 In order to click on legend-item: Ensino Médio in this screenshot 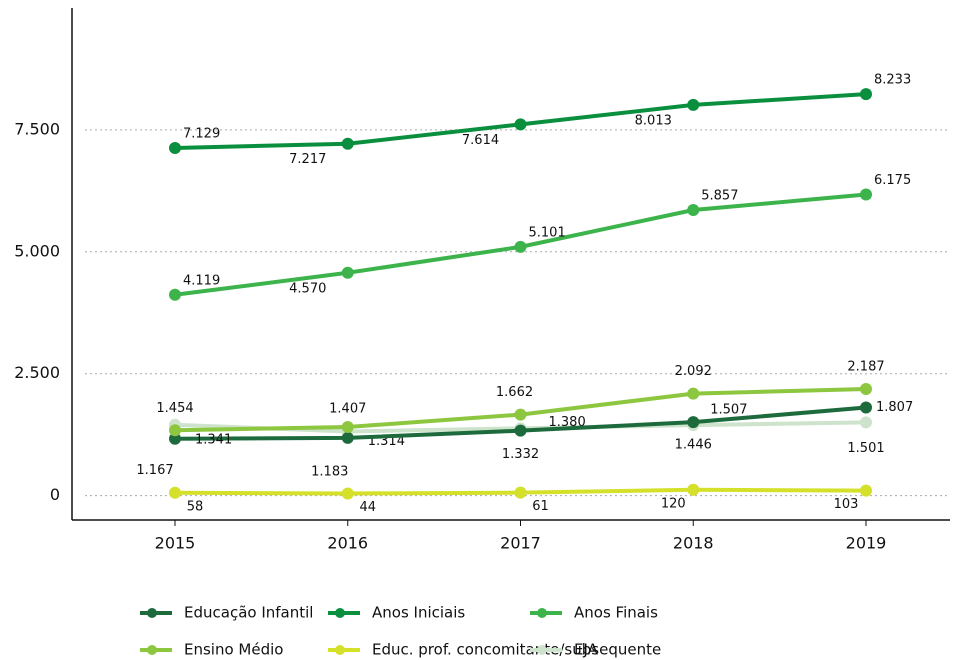, I will do `click(211, 650)`.